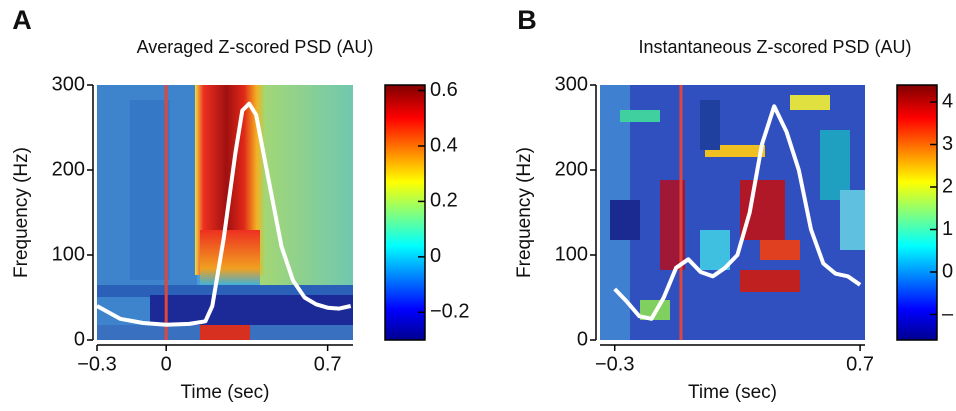 This screenshot has width=956, height=411. I want to click on colorbar-tick-label: 4, so click(947, 101).